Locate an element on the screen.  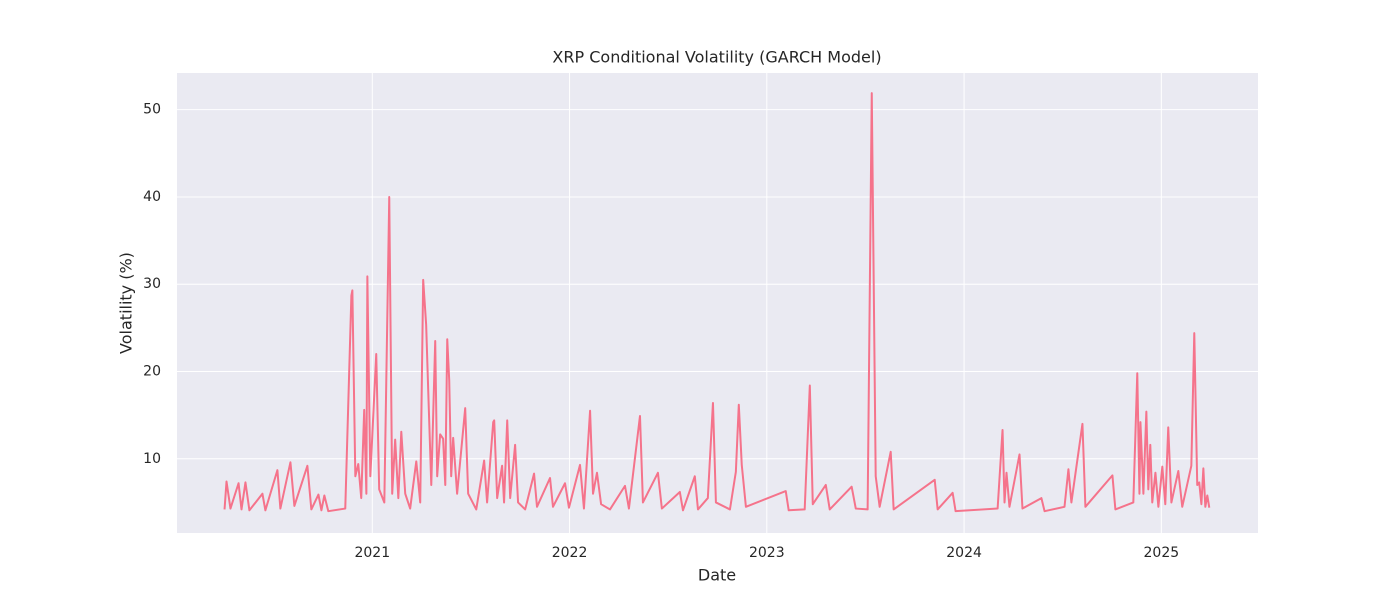
x-tick-label: 2021 is located at coordinates (372, 553).